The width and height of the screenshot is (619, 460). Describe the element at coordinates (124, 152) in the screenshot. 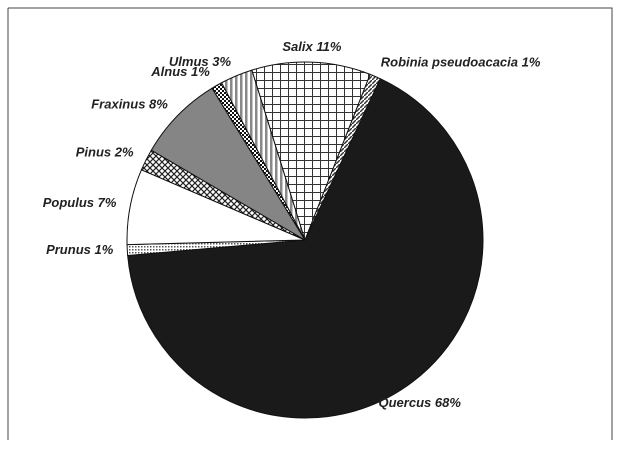

I see `slice-value: 2%` at that location.